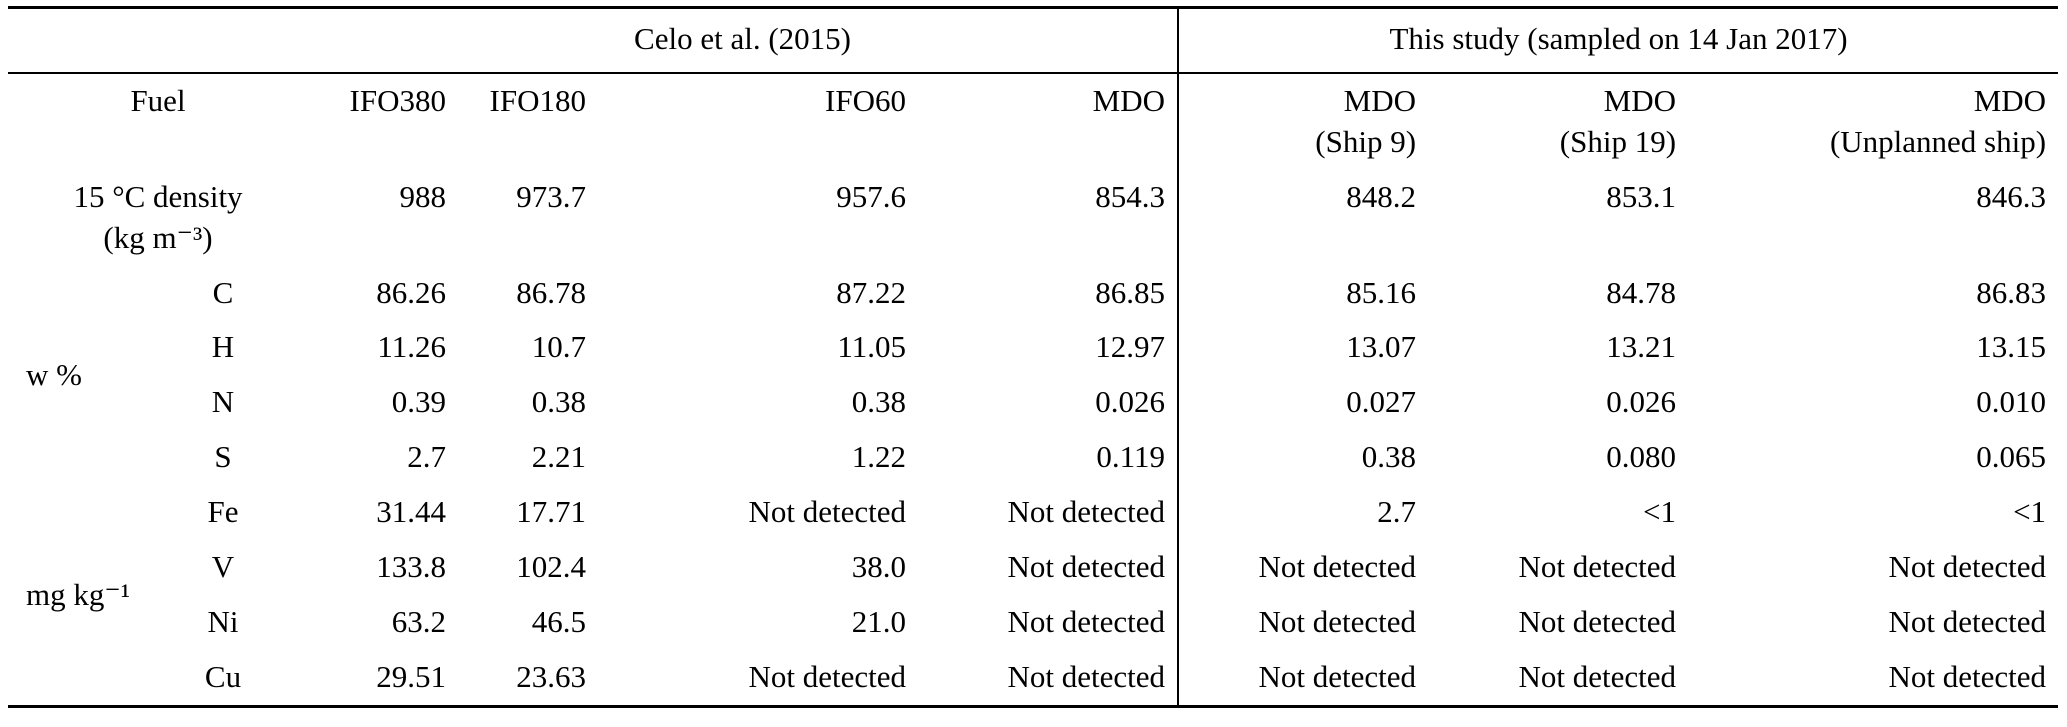 The width and height of the screenshot is (2067, 727). I want to click on span-header-celo: Celo et al. (2015), so click(743, 40).